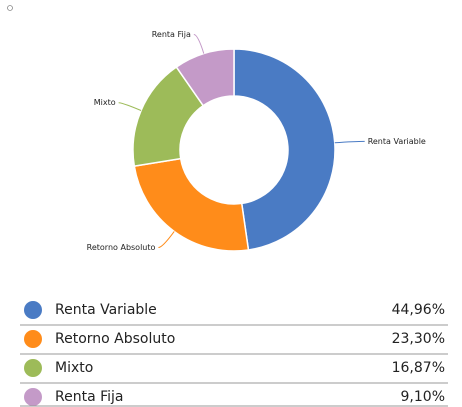 The height and width of the screenshot is (407, 462). What do you see at coordinates (418, 339) in the screenshot?
I see `legend-value: 23,30%` at bounding box center [418, 339].